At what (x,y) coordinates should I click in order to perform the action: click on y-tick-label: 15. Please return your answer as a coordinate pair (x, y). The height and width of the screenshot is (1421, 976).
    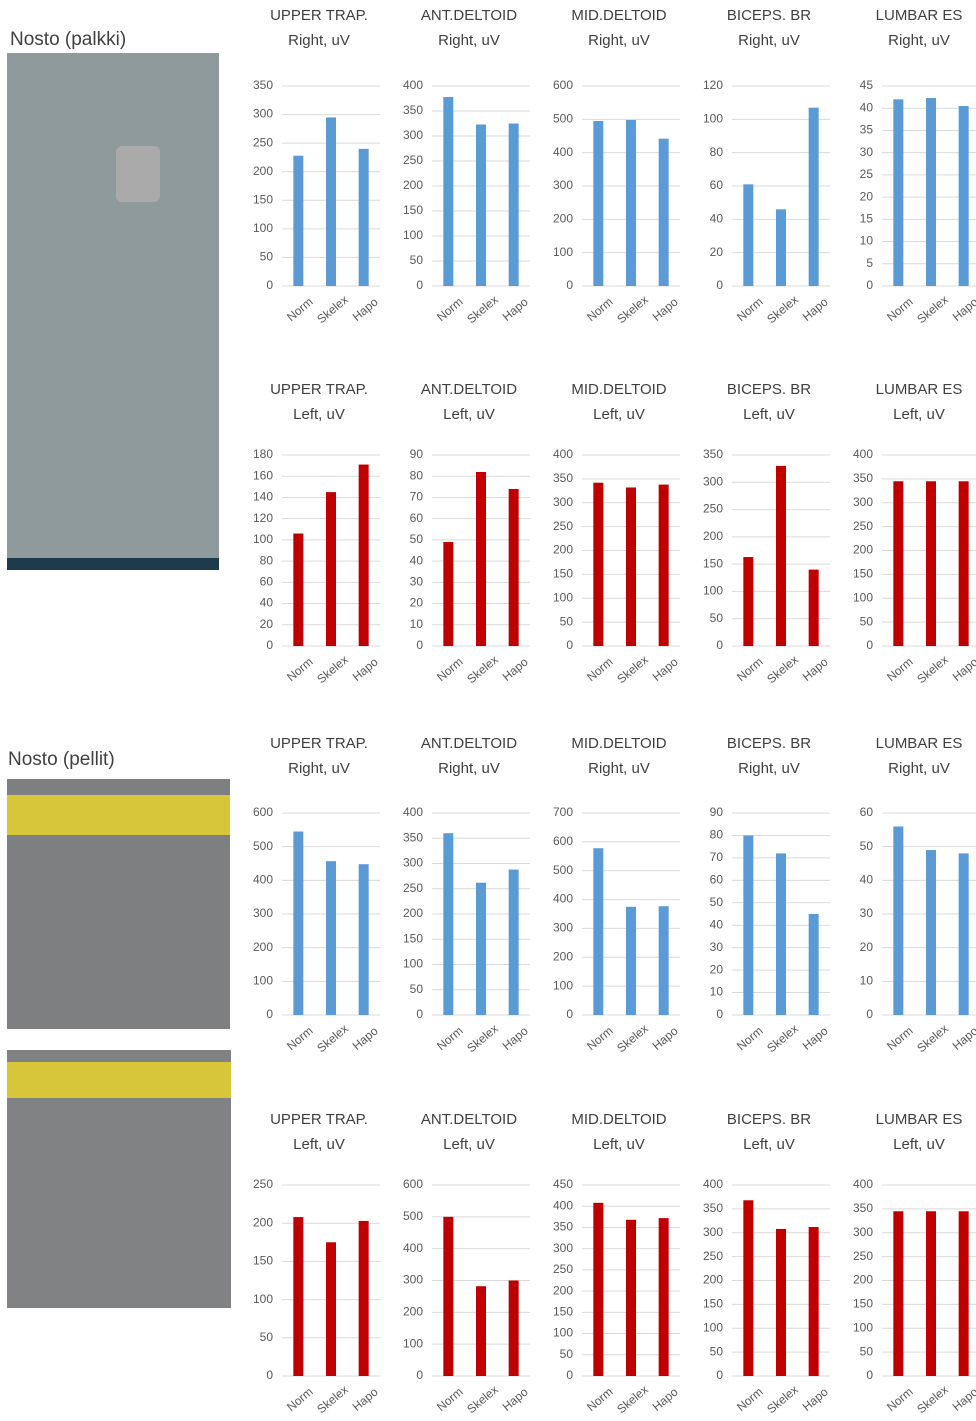
    Looking at the image, I should click on (867, 219).